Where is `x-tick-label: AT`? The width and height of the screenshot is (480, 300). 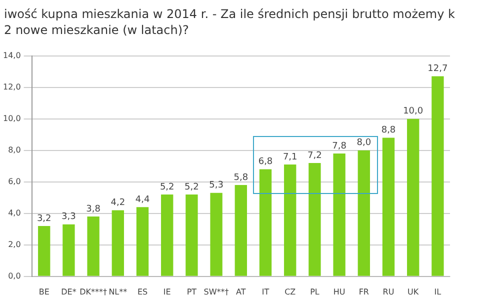
x-tick-label: AT is located at coordinates (241, 291).